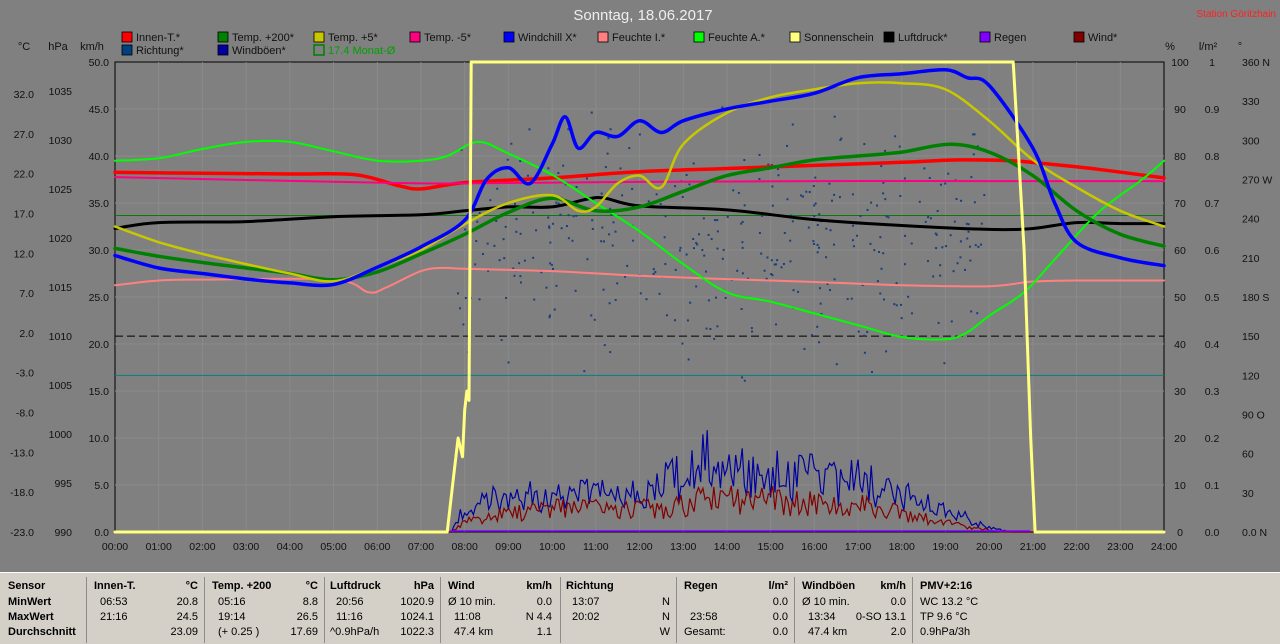 The width and height of the screenshot is (1280, 644). Describe the element at coordinates (1257, 181) in the screenshot. I see `tick-label-degrees: 270 W` at that location.